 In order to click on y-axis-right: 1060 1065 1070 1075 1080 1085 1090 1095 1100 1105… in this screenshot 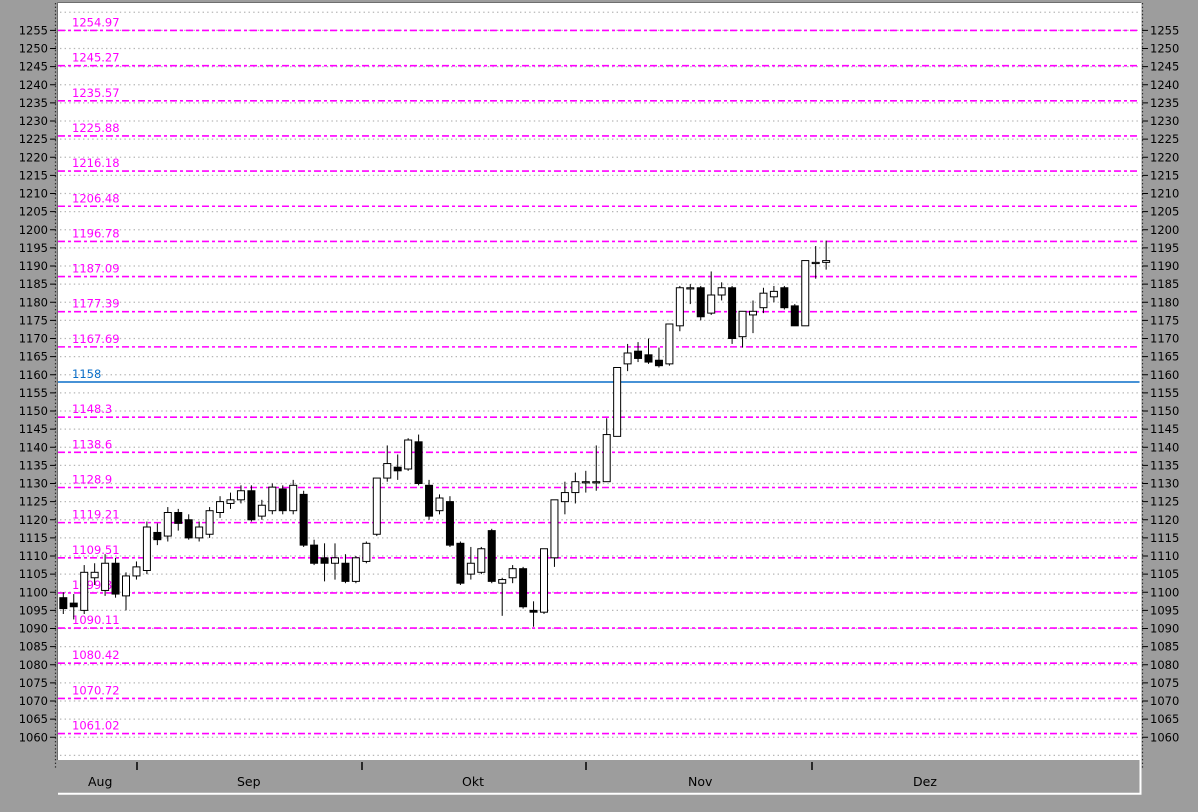, I will do `click(1160, 383)`.